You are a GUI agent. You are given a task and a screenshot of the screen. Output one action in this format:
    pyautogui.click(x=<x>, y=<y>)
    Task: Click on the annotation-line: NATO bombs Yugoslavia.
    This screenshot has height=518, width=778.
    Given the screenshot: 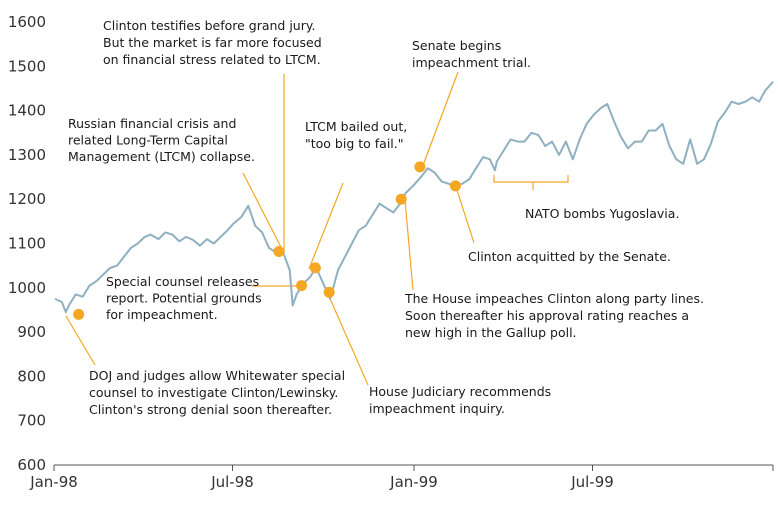 What is the action you would take?
    pyautogui.click(x=602, y=213)
    